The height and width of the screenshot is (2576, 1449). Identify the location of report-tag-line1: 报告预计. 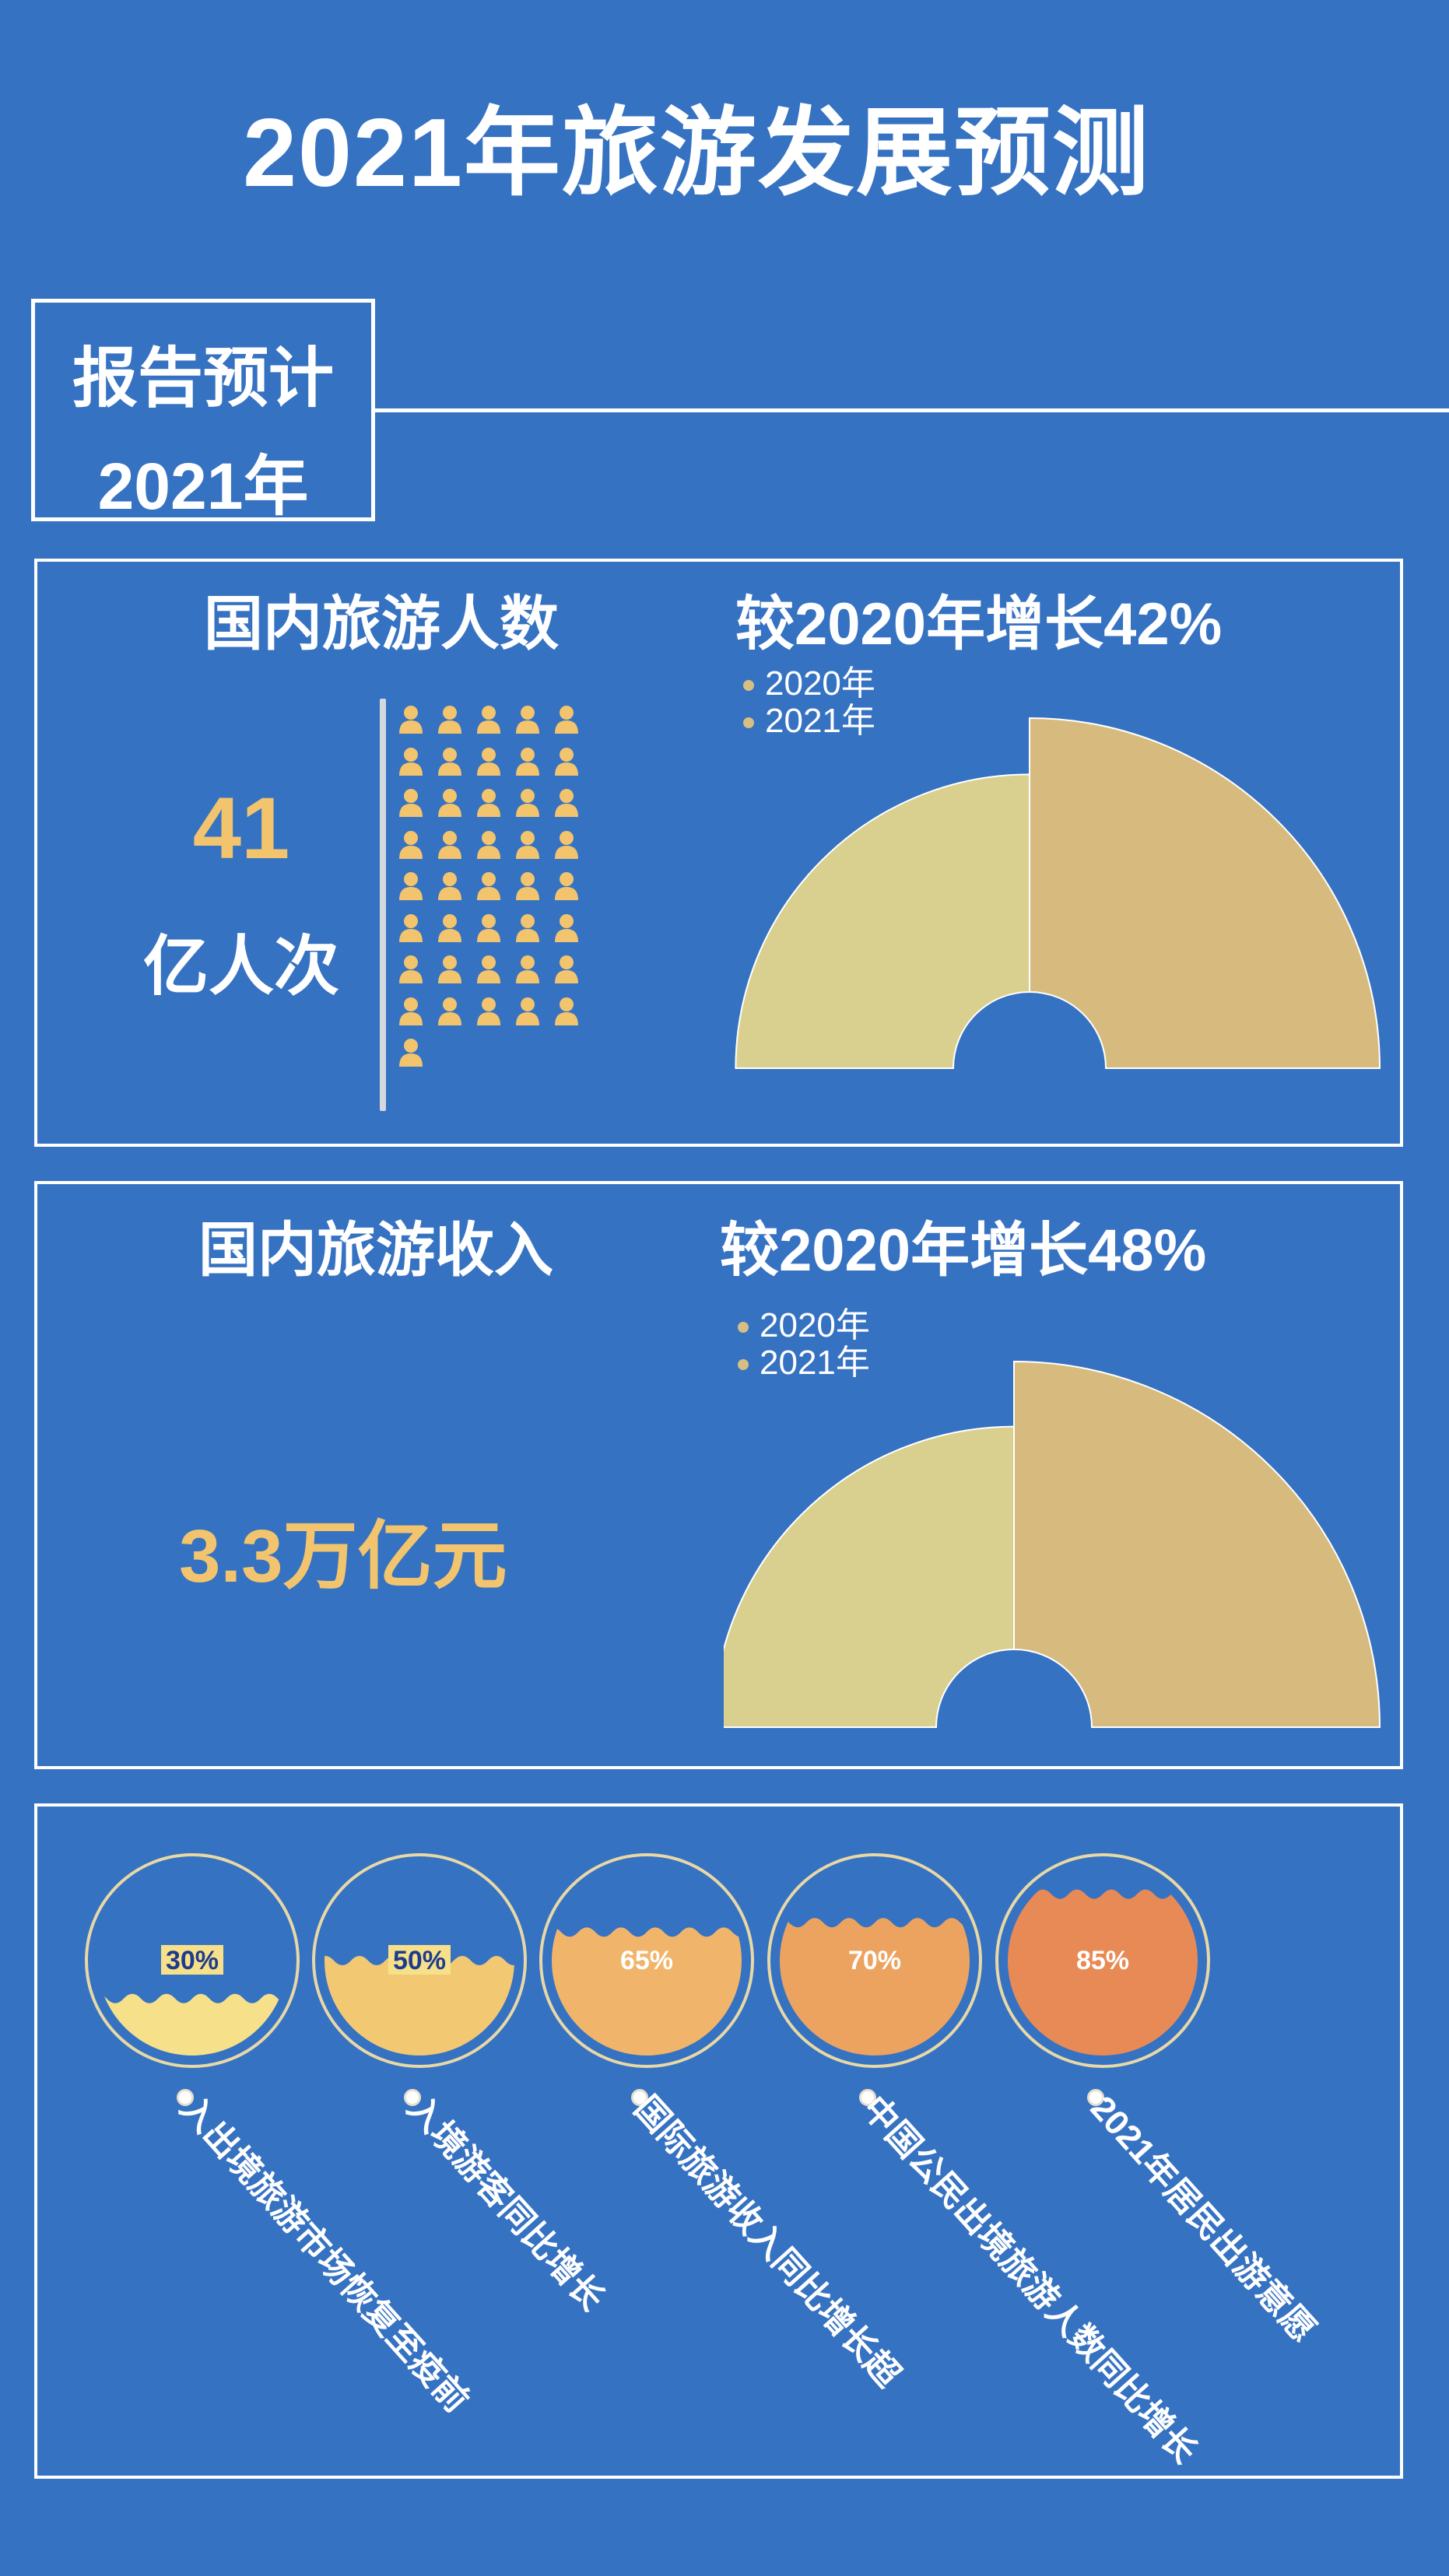
(203, 379).